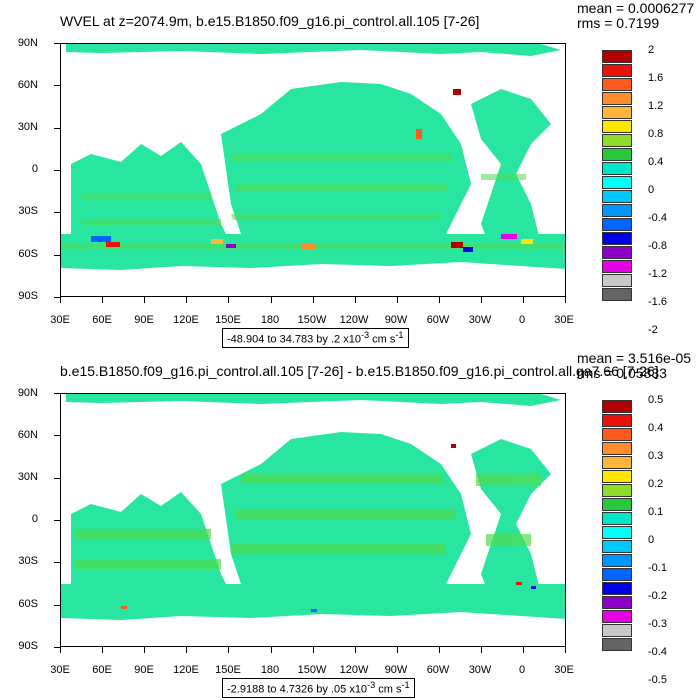 This screenshot has height=700, width=700. Describe the element at coordinates (657, 680) in the screenshot. I see `colorbar-label: -0.5` at that location.